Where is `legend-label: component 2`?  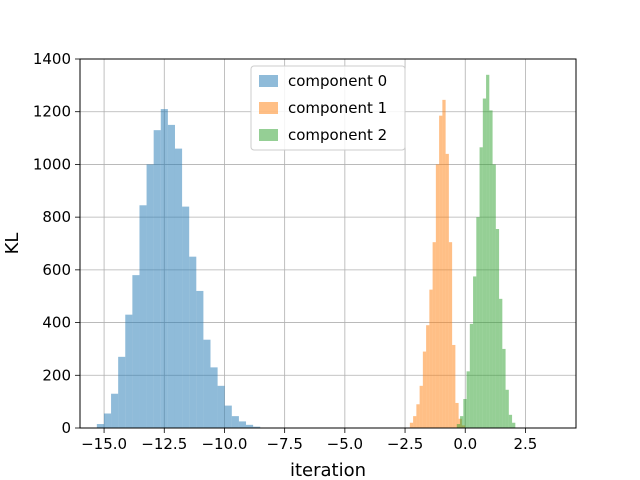 legend-label: component 2 is located at coordinates (337, 135).